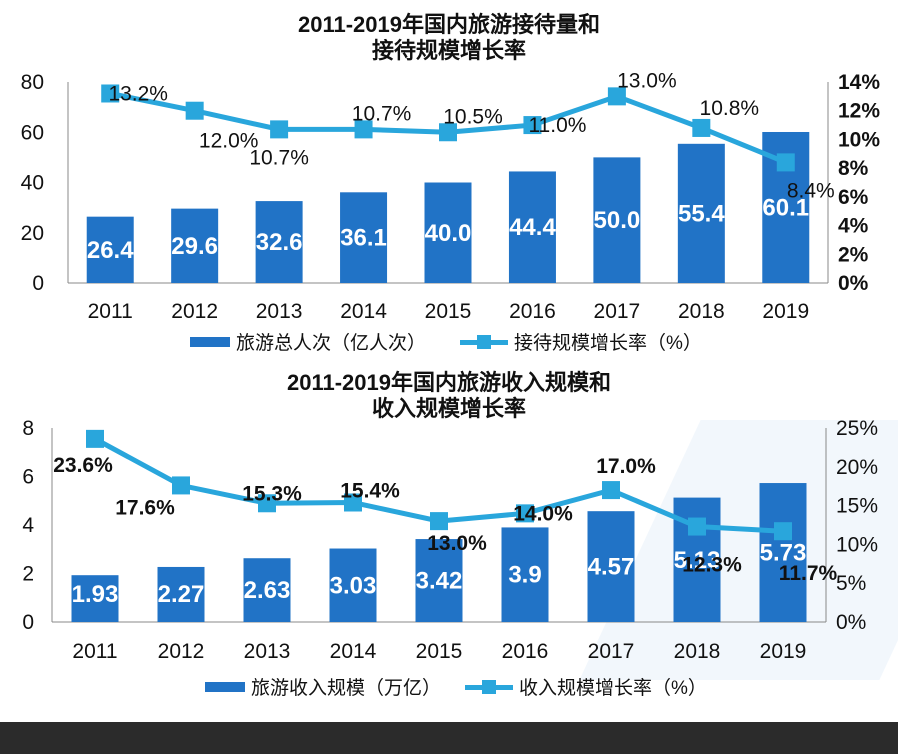 This screenshot has height=754, width=898. Describe the element at coordinates (808, 573) in the screenshot. I see `line-data-label: 11.7%` at that location.